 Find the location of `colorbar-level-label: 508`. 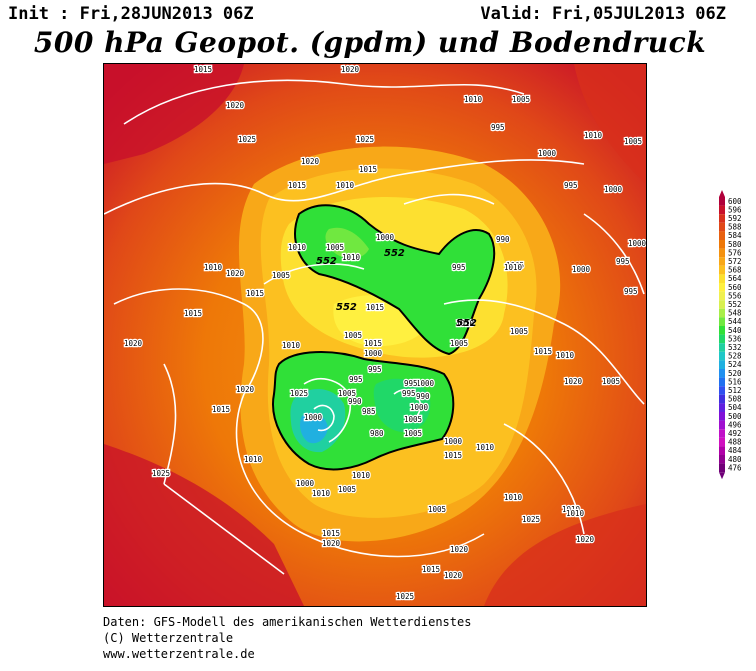

colorbar-level-label: 508 is located at coordinates (735, 399).